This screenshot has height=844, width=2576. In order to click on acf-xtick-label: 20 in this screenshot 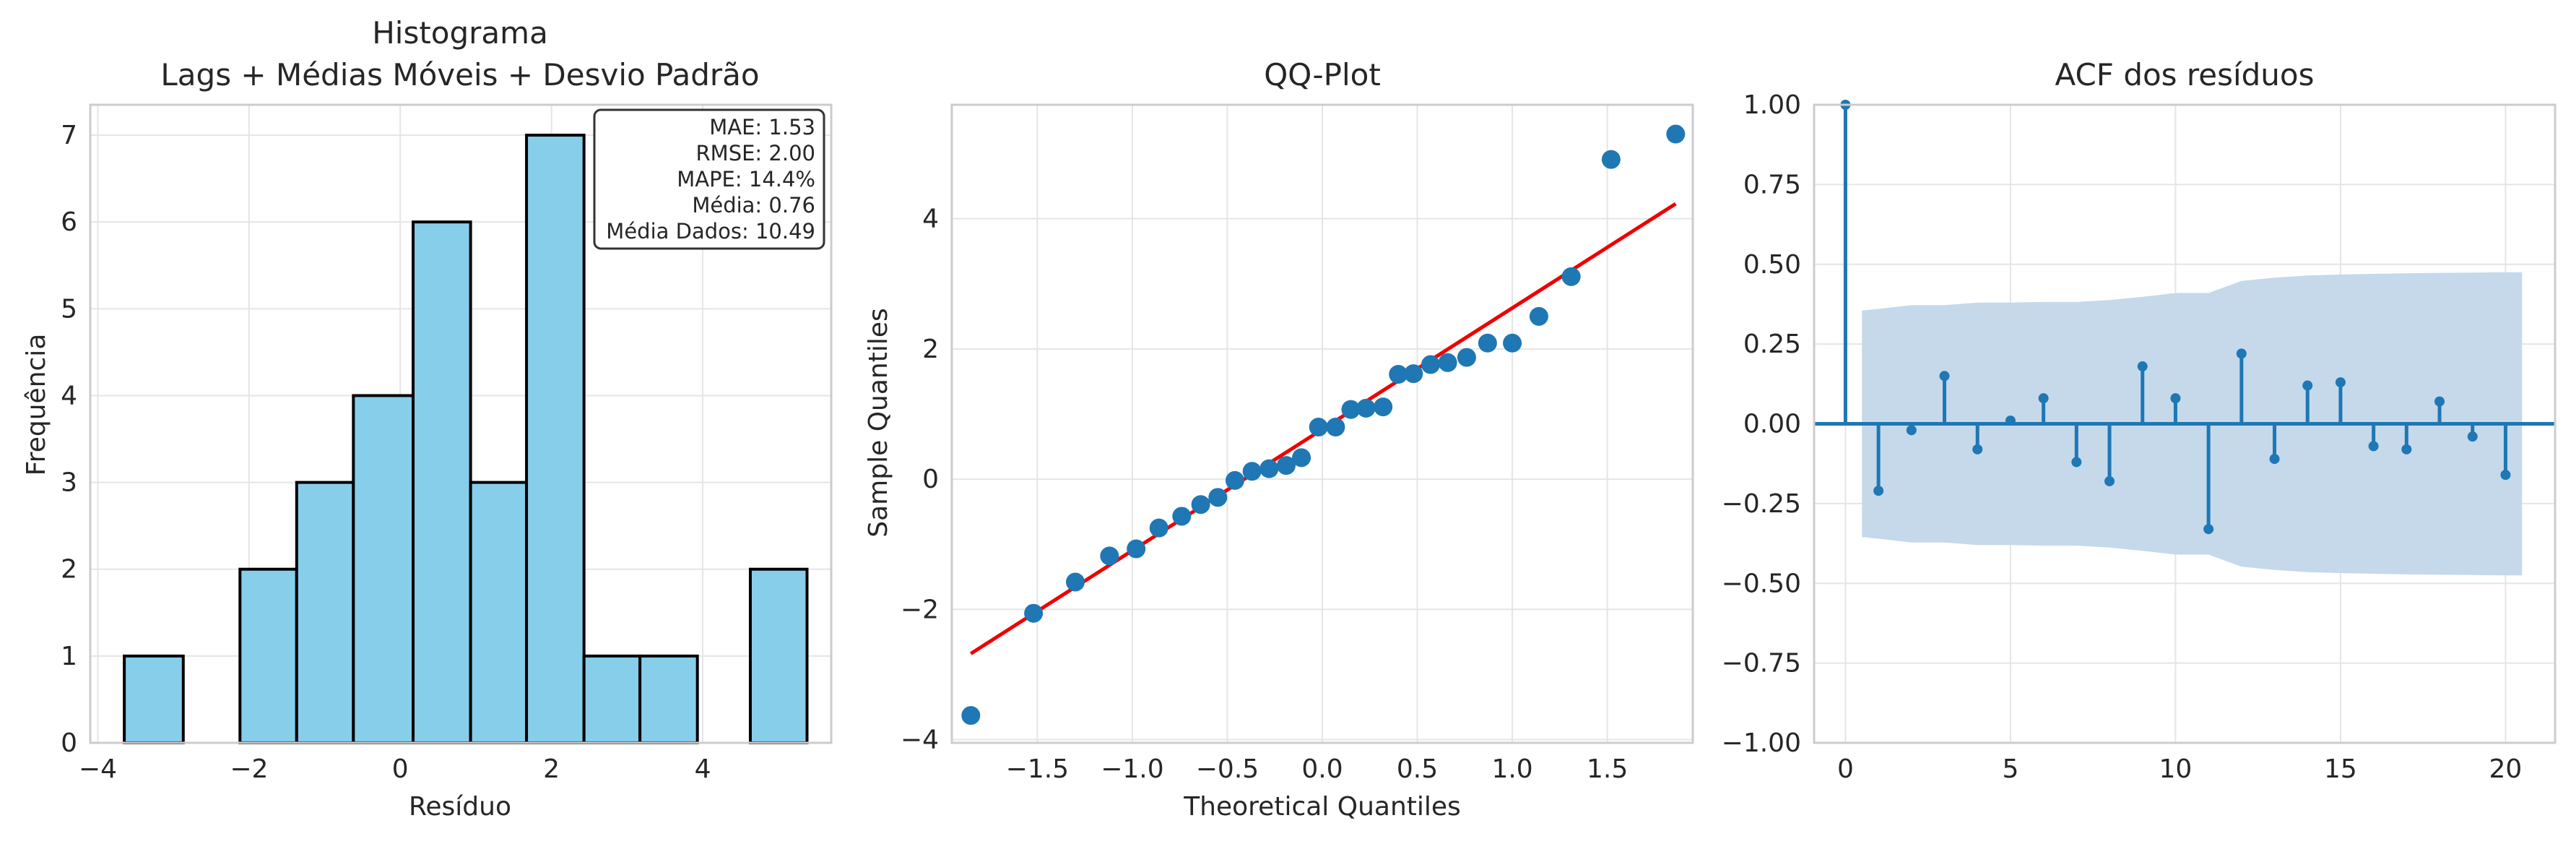, I will do `click(2506, 769)`.